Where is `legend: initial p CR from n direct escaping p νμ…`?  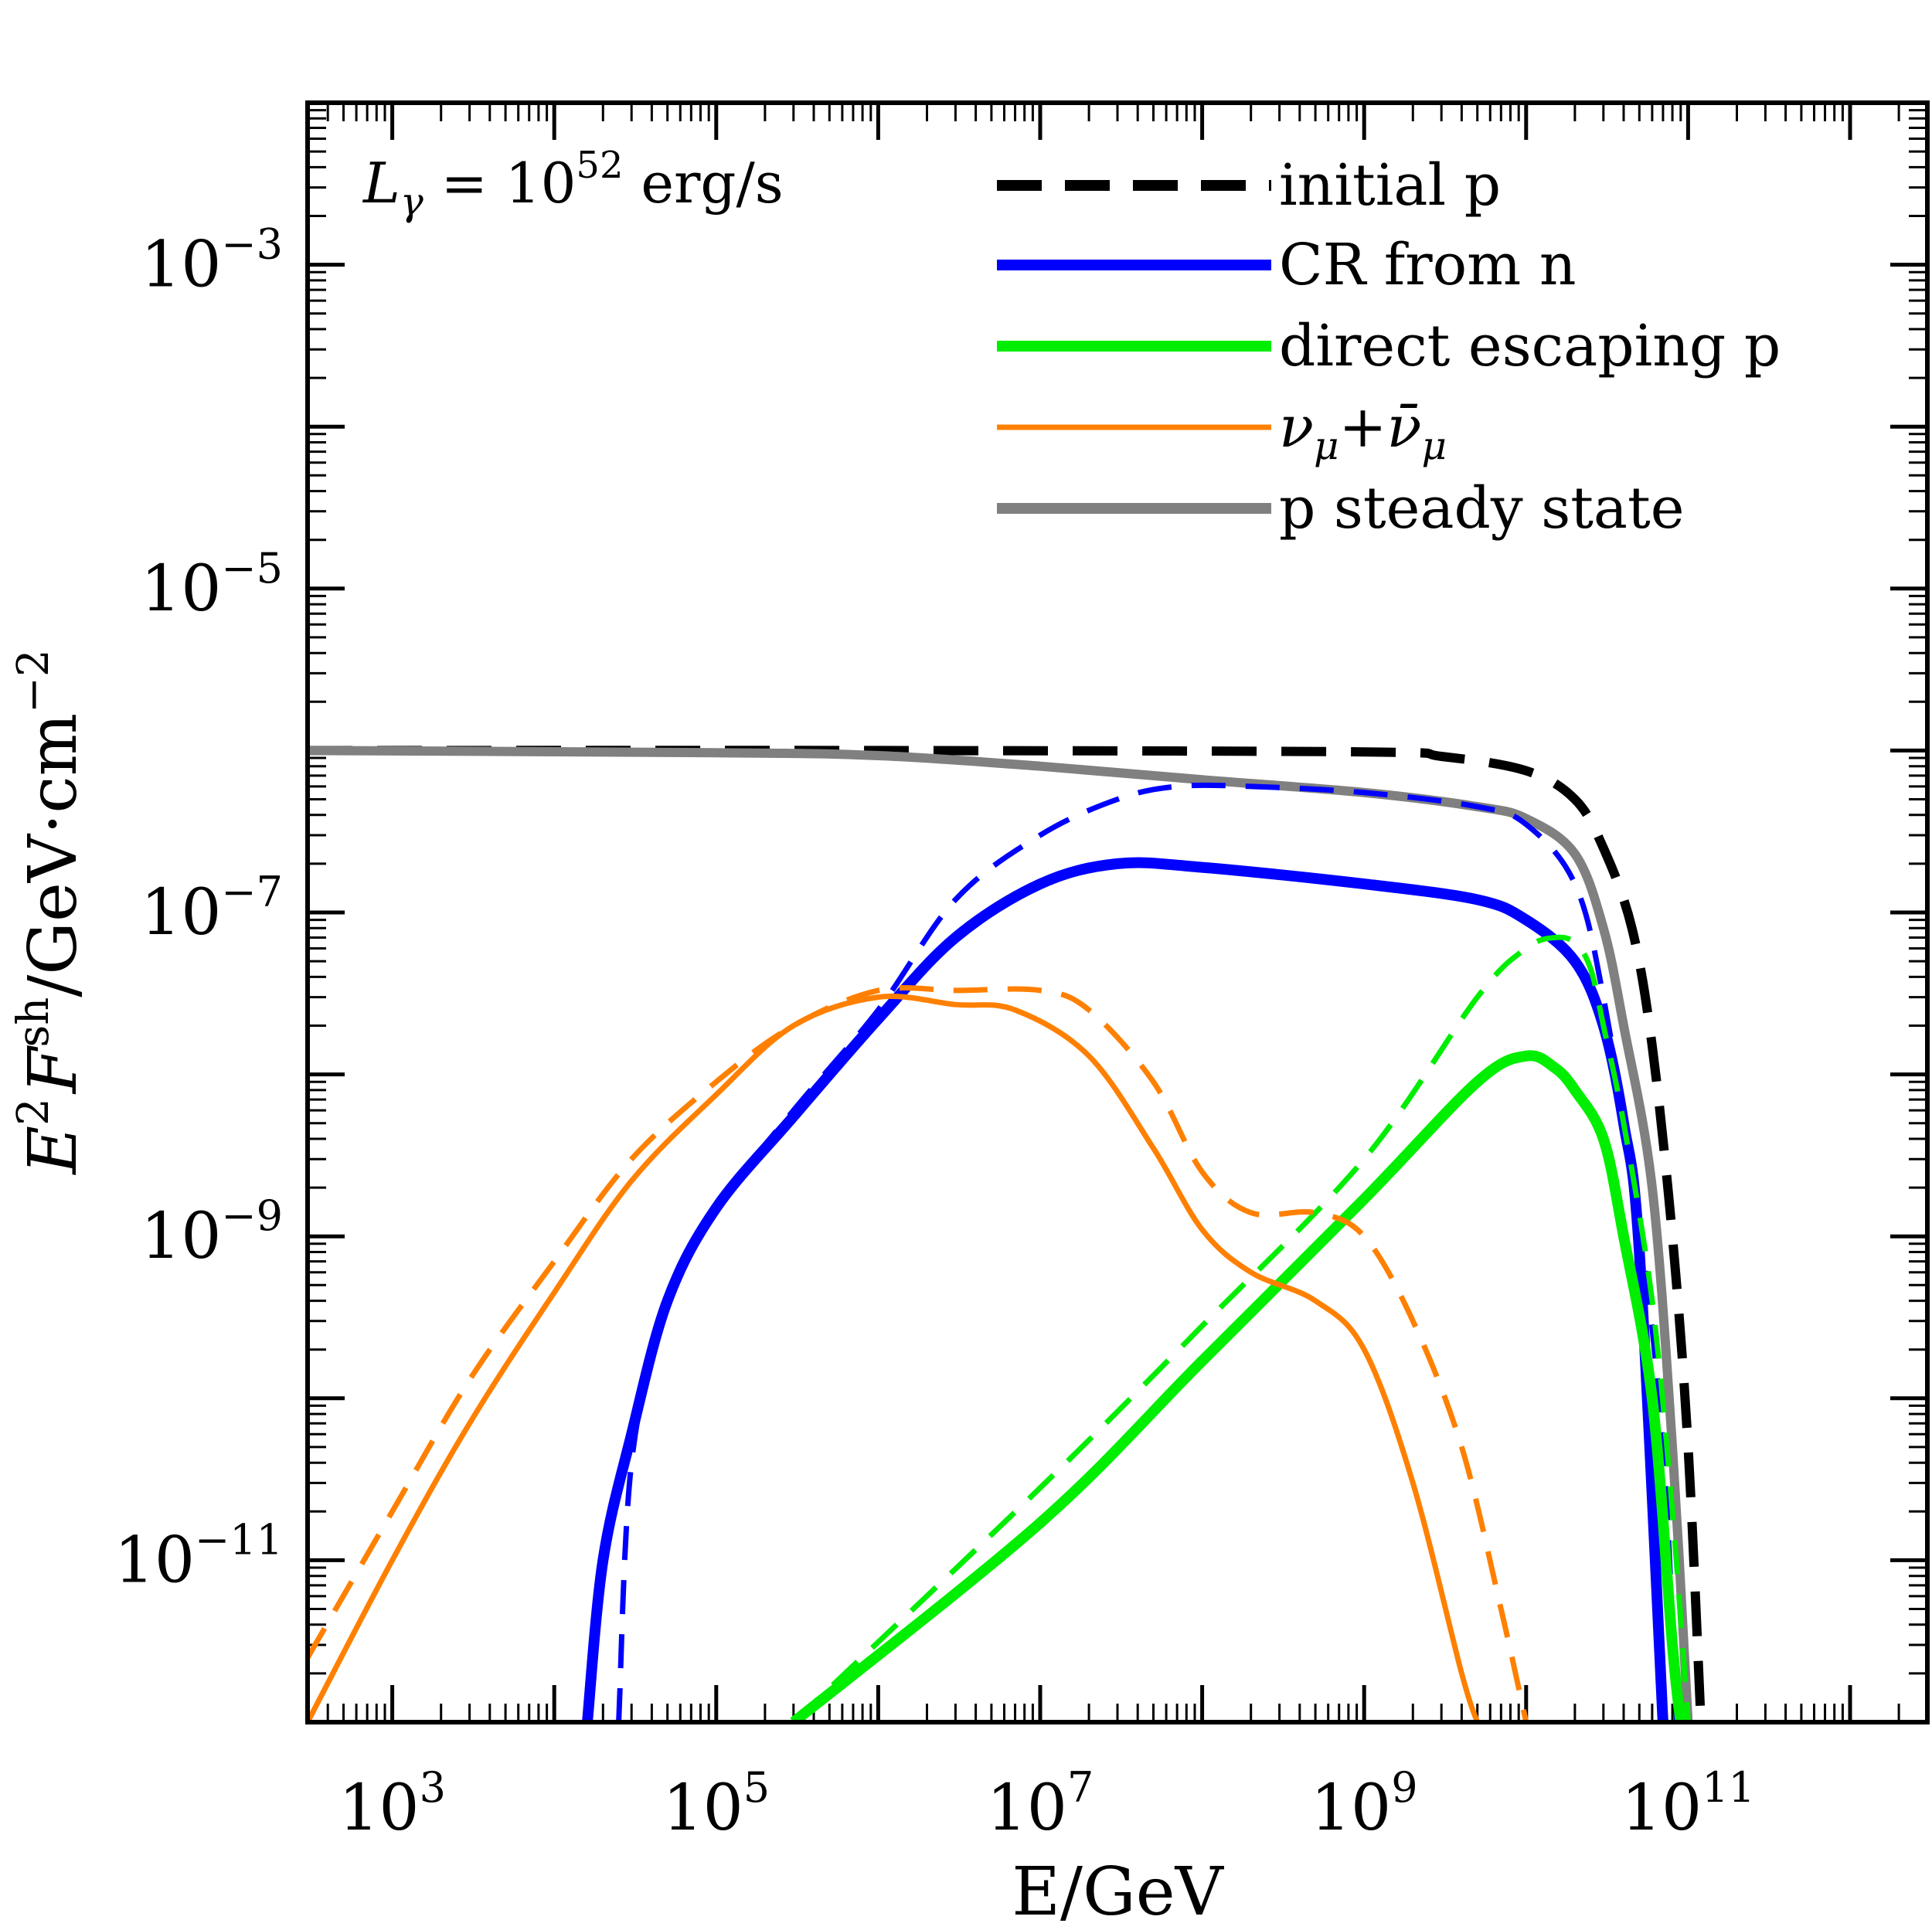
legend: initial p CR from n direct escaping p νμ… is located at coordinates (1389, 347).